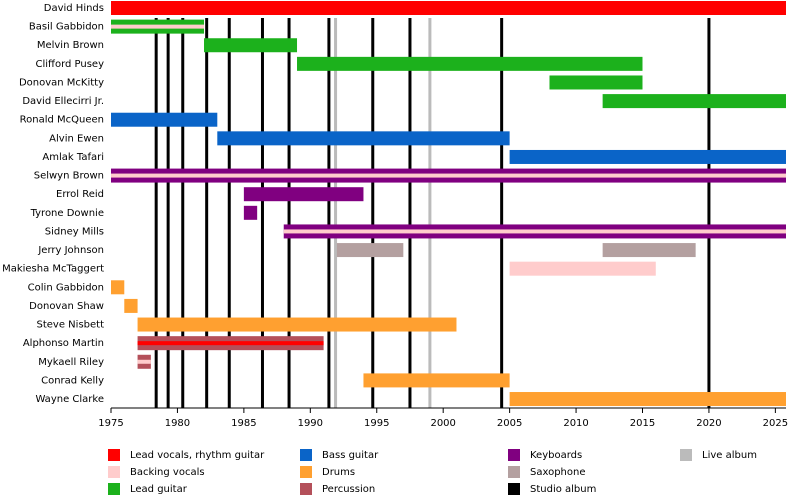  Describe the element at coordinates (350, 455) in the screenshot. I see `legend-label: Bass guitar` at that location.